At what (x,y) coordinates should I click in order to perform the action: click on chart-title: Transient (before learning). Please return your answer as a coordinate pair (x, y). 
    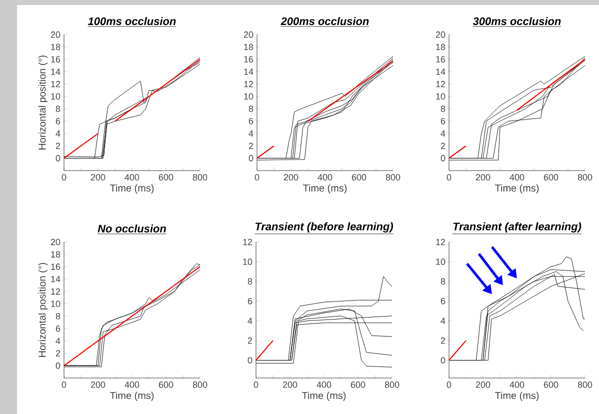
    Looking at the image, I should click on (324, 227).